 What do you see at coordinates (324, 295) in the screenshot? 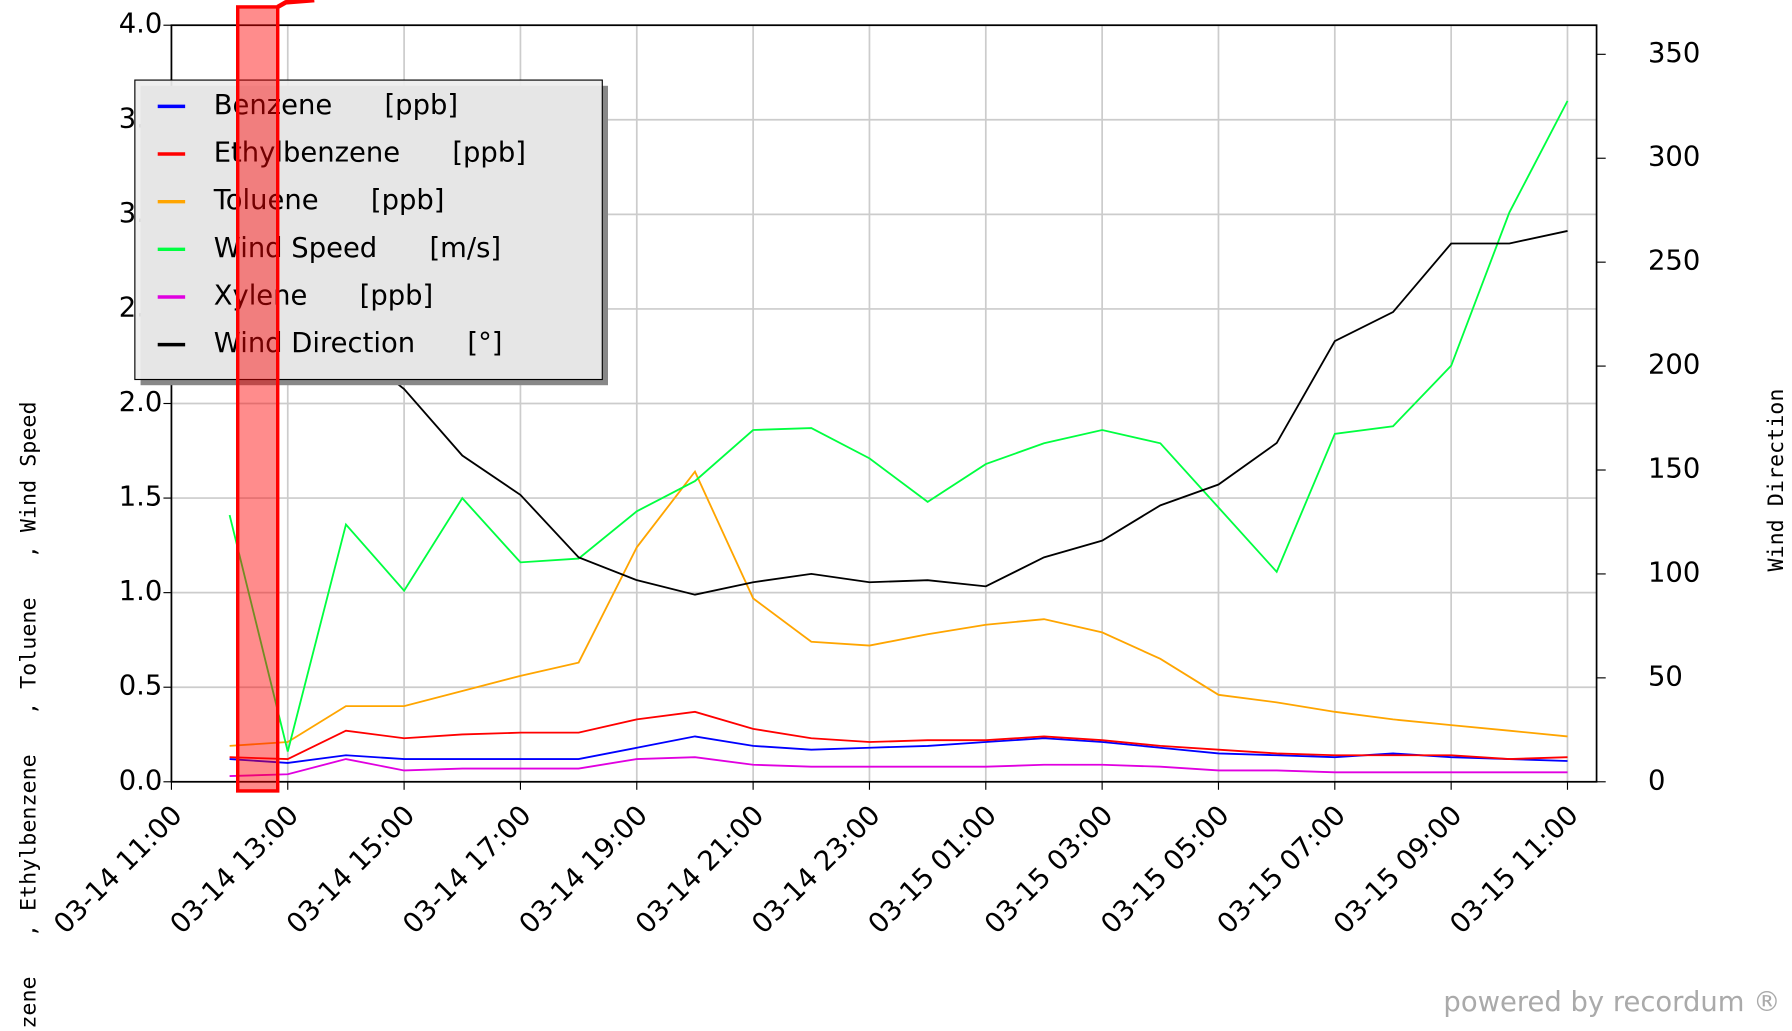
I see `legend-label: Xylene [ppb]` at bounding box center [324, 295].